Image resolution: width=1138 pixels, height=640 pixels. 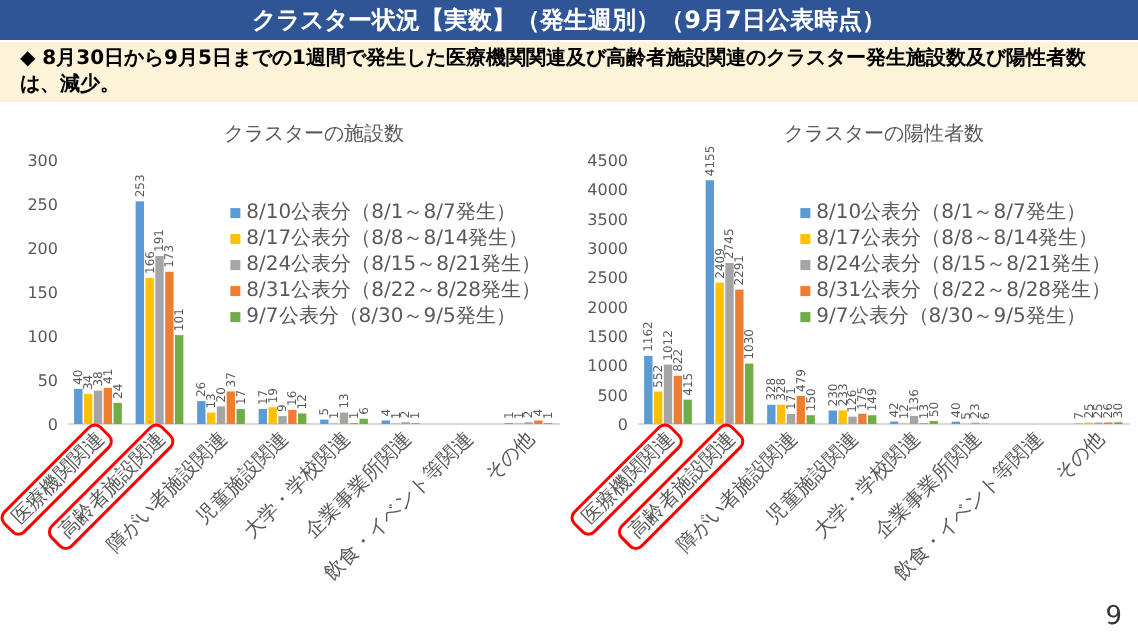 What do you see at coordinates (607, 337) in the screenshot?
I see `y-tick-label: 1500` at bounding box center [607, 337].